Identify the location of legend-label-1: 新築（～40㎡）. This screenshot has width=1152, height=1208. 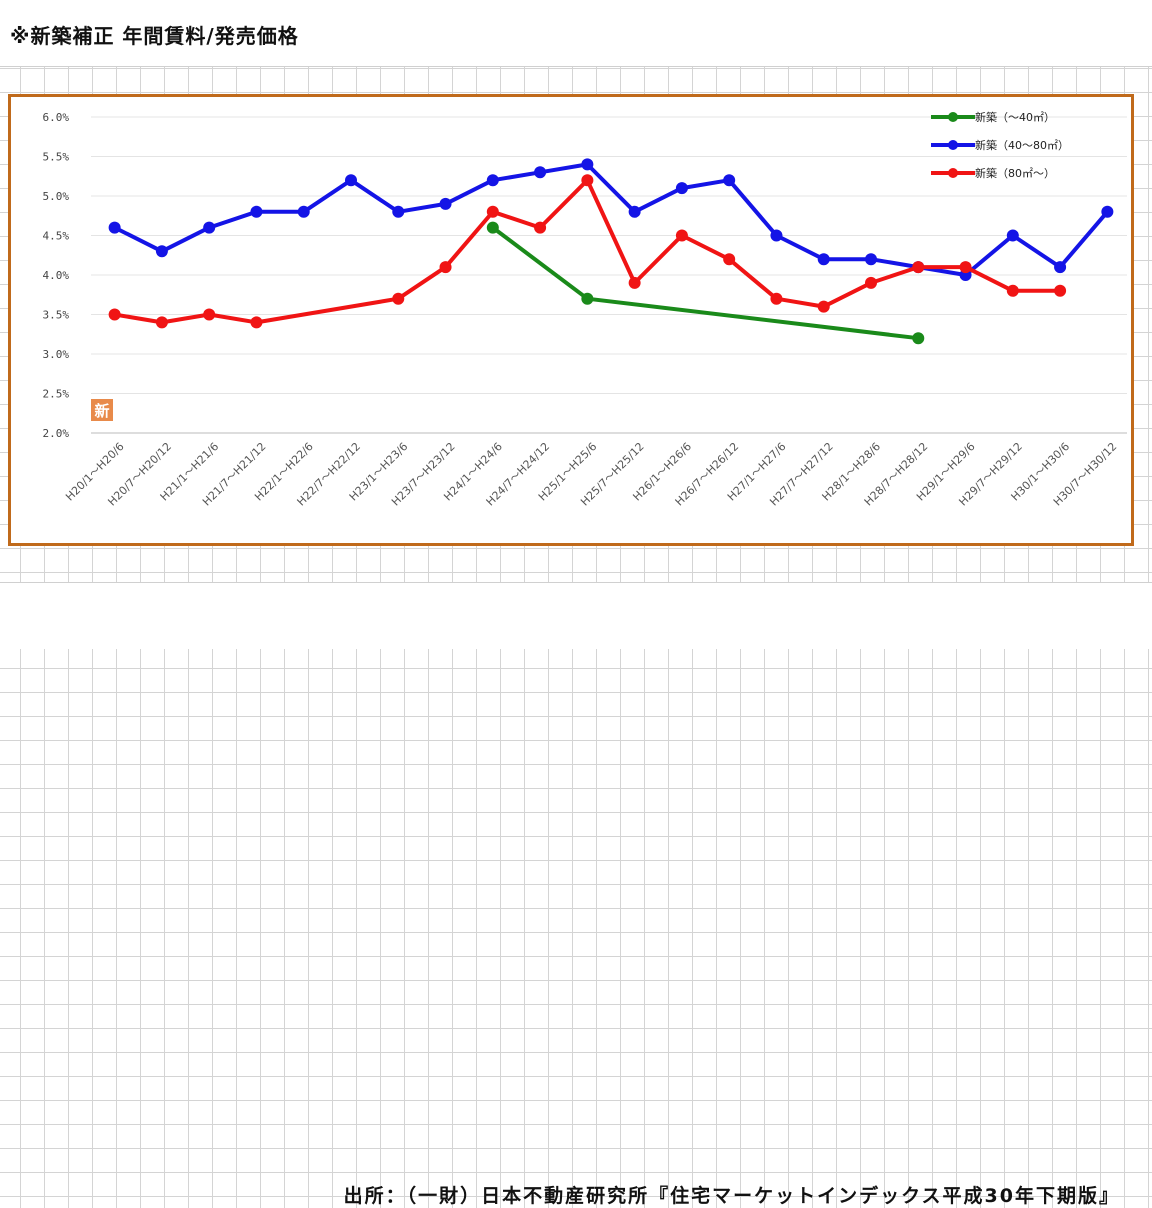
(1015, 117).